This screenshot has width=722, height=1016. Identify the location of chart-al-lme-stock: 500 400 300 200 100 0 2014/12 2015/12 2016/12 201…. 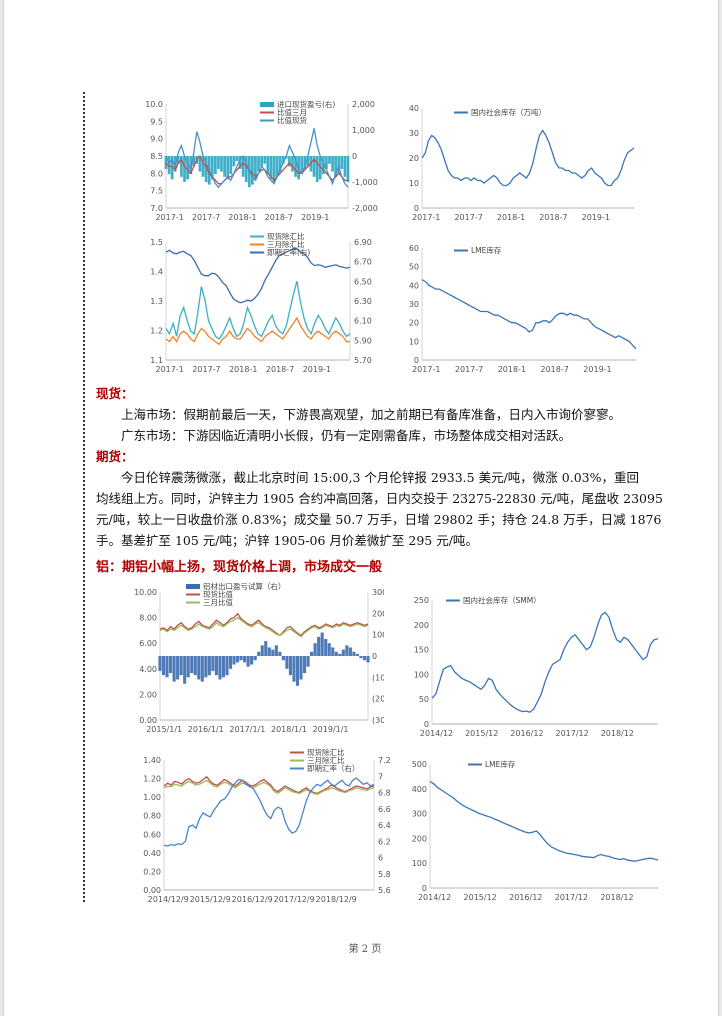
(531, 830).